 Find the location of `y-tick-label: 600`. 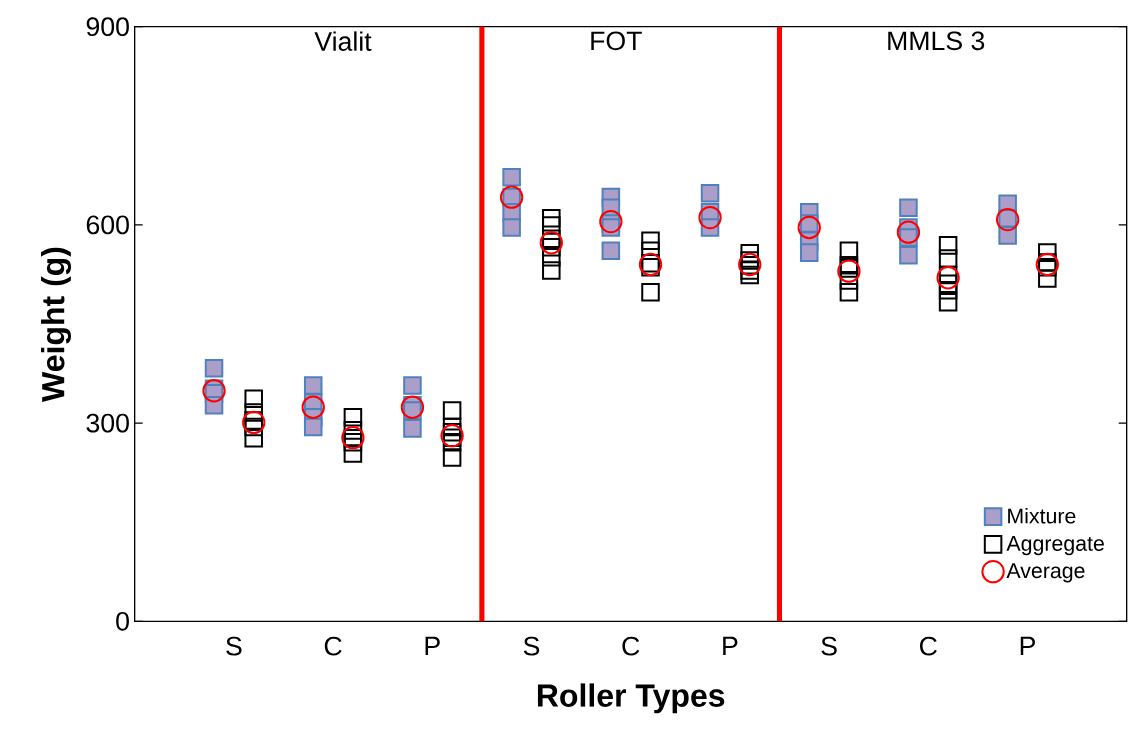

y-tick-label: 600 is located at coordinates (107, 225).